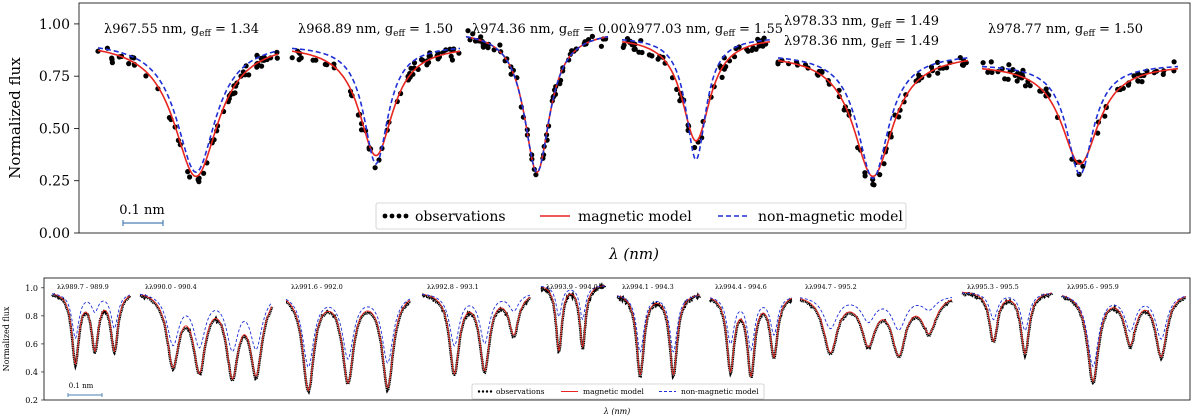  What do you see at coordinates (375, 30) in the screenshot?
I see `main-subpanel-label: λ968.89 nm, geff = 1.50` at bounding box center [375, 30].